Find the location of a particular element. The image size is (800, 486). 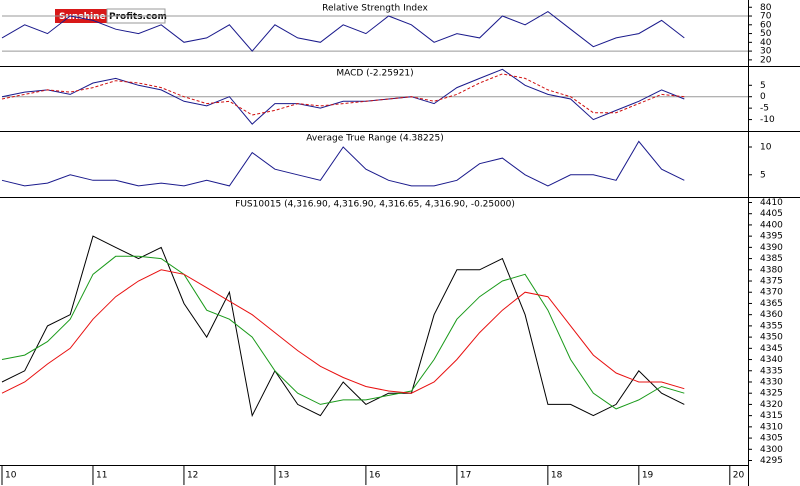

y-tick-label: 4400 is located at coordinates (771, 225).